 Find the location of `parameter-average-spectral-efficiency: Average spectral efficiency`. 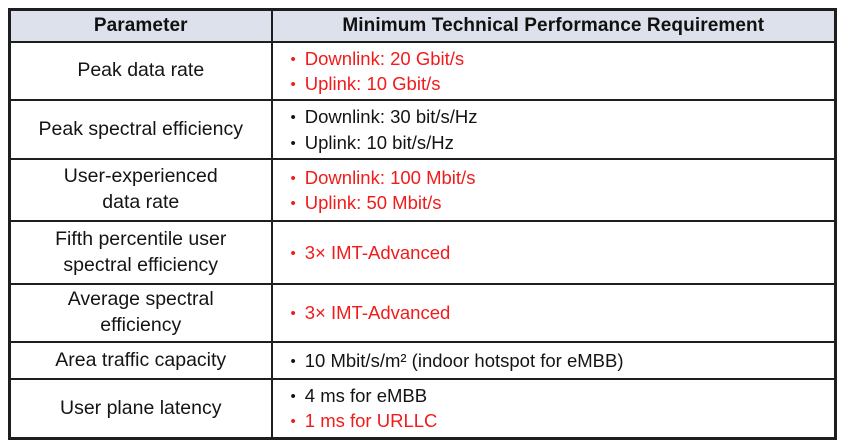

parameter-average-spectral-efficiency: Average spectral efficiency is located at coordinates (140, 313).